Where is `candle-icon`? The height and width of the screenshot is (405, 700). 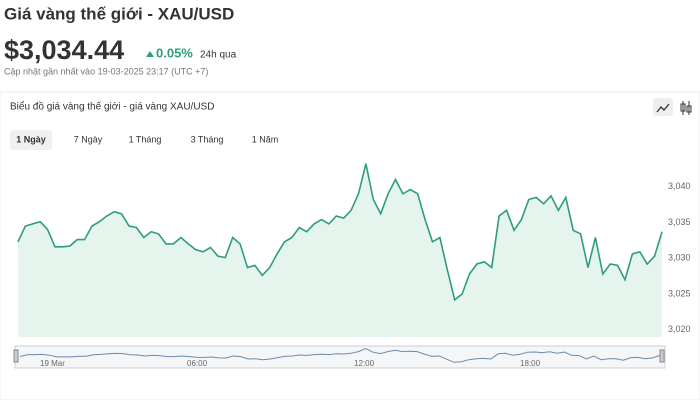
candle-icon is located at coordinates (686, 108).